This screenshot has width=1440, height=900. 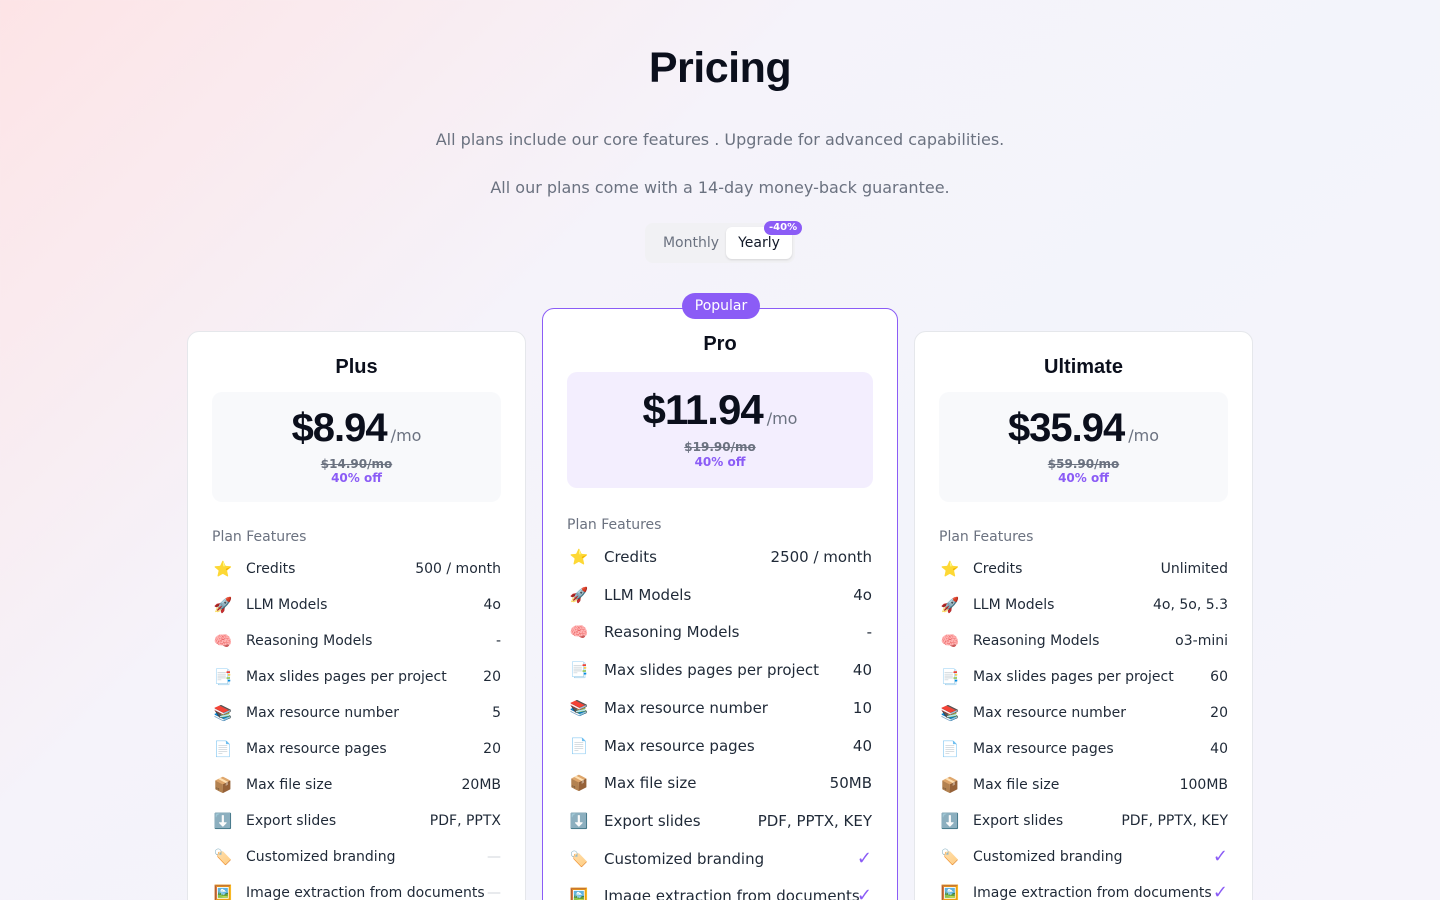 I want to click on price-period: /mo, so click(x=406, y=435).